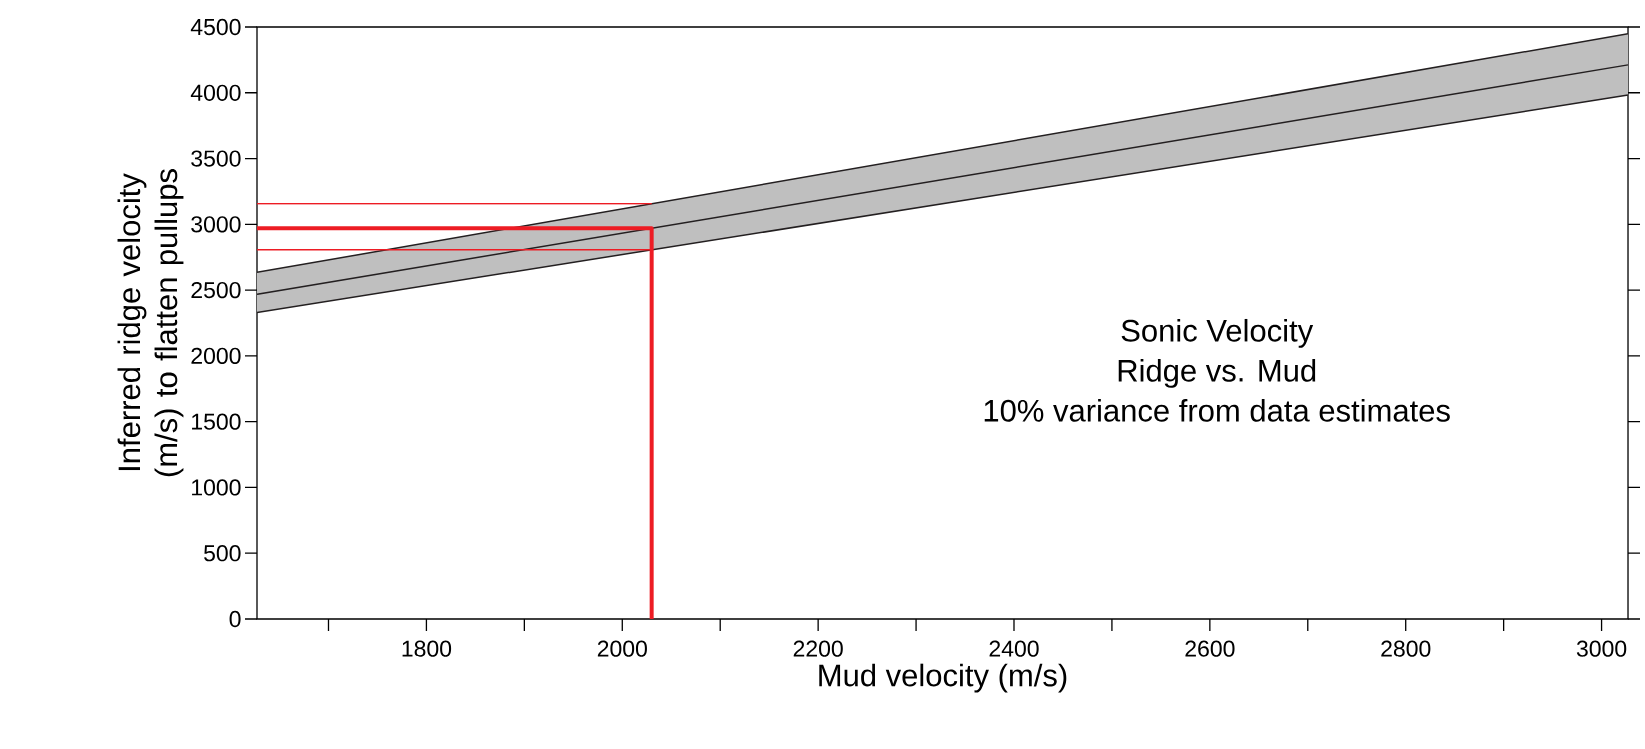  I want to click on y-tick-label: 4000, so click(215, 92).